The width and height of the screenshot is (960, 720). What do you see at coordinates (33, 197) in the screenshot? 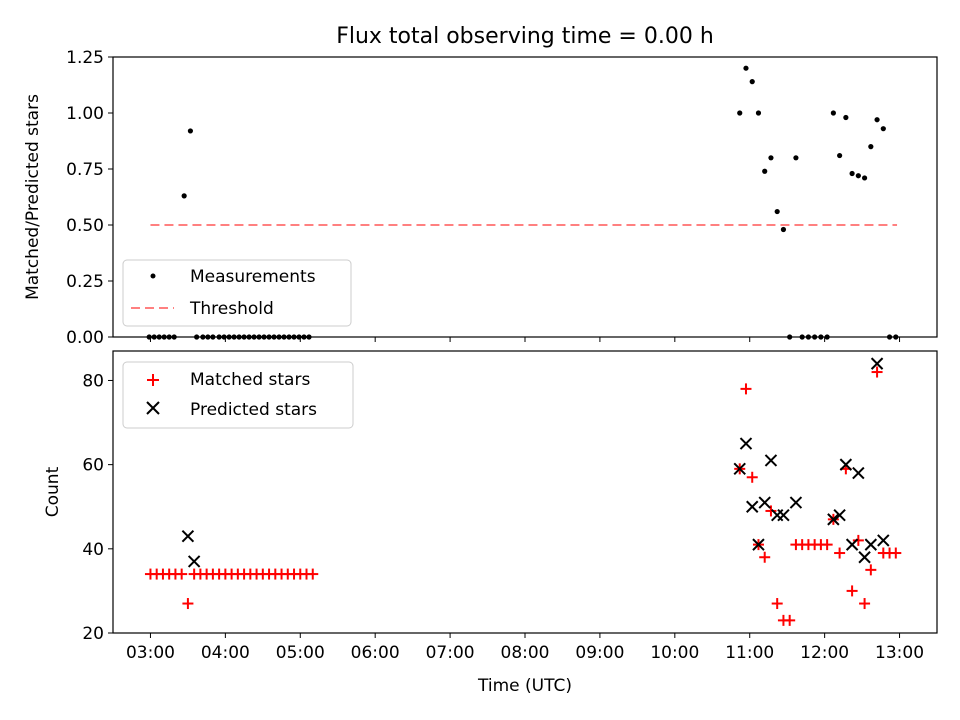
I see `top-y-axis-label: Matched/Predicted stars` at bounding box center [33, 197].